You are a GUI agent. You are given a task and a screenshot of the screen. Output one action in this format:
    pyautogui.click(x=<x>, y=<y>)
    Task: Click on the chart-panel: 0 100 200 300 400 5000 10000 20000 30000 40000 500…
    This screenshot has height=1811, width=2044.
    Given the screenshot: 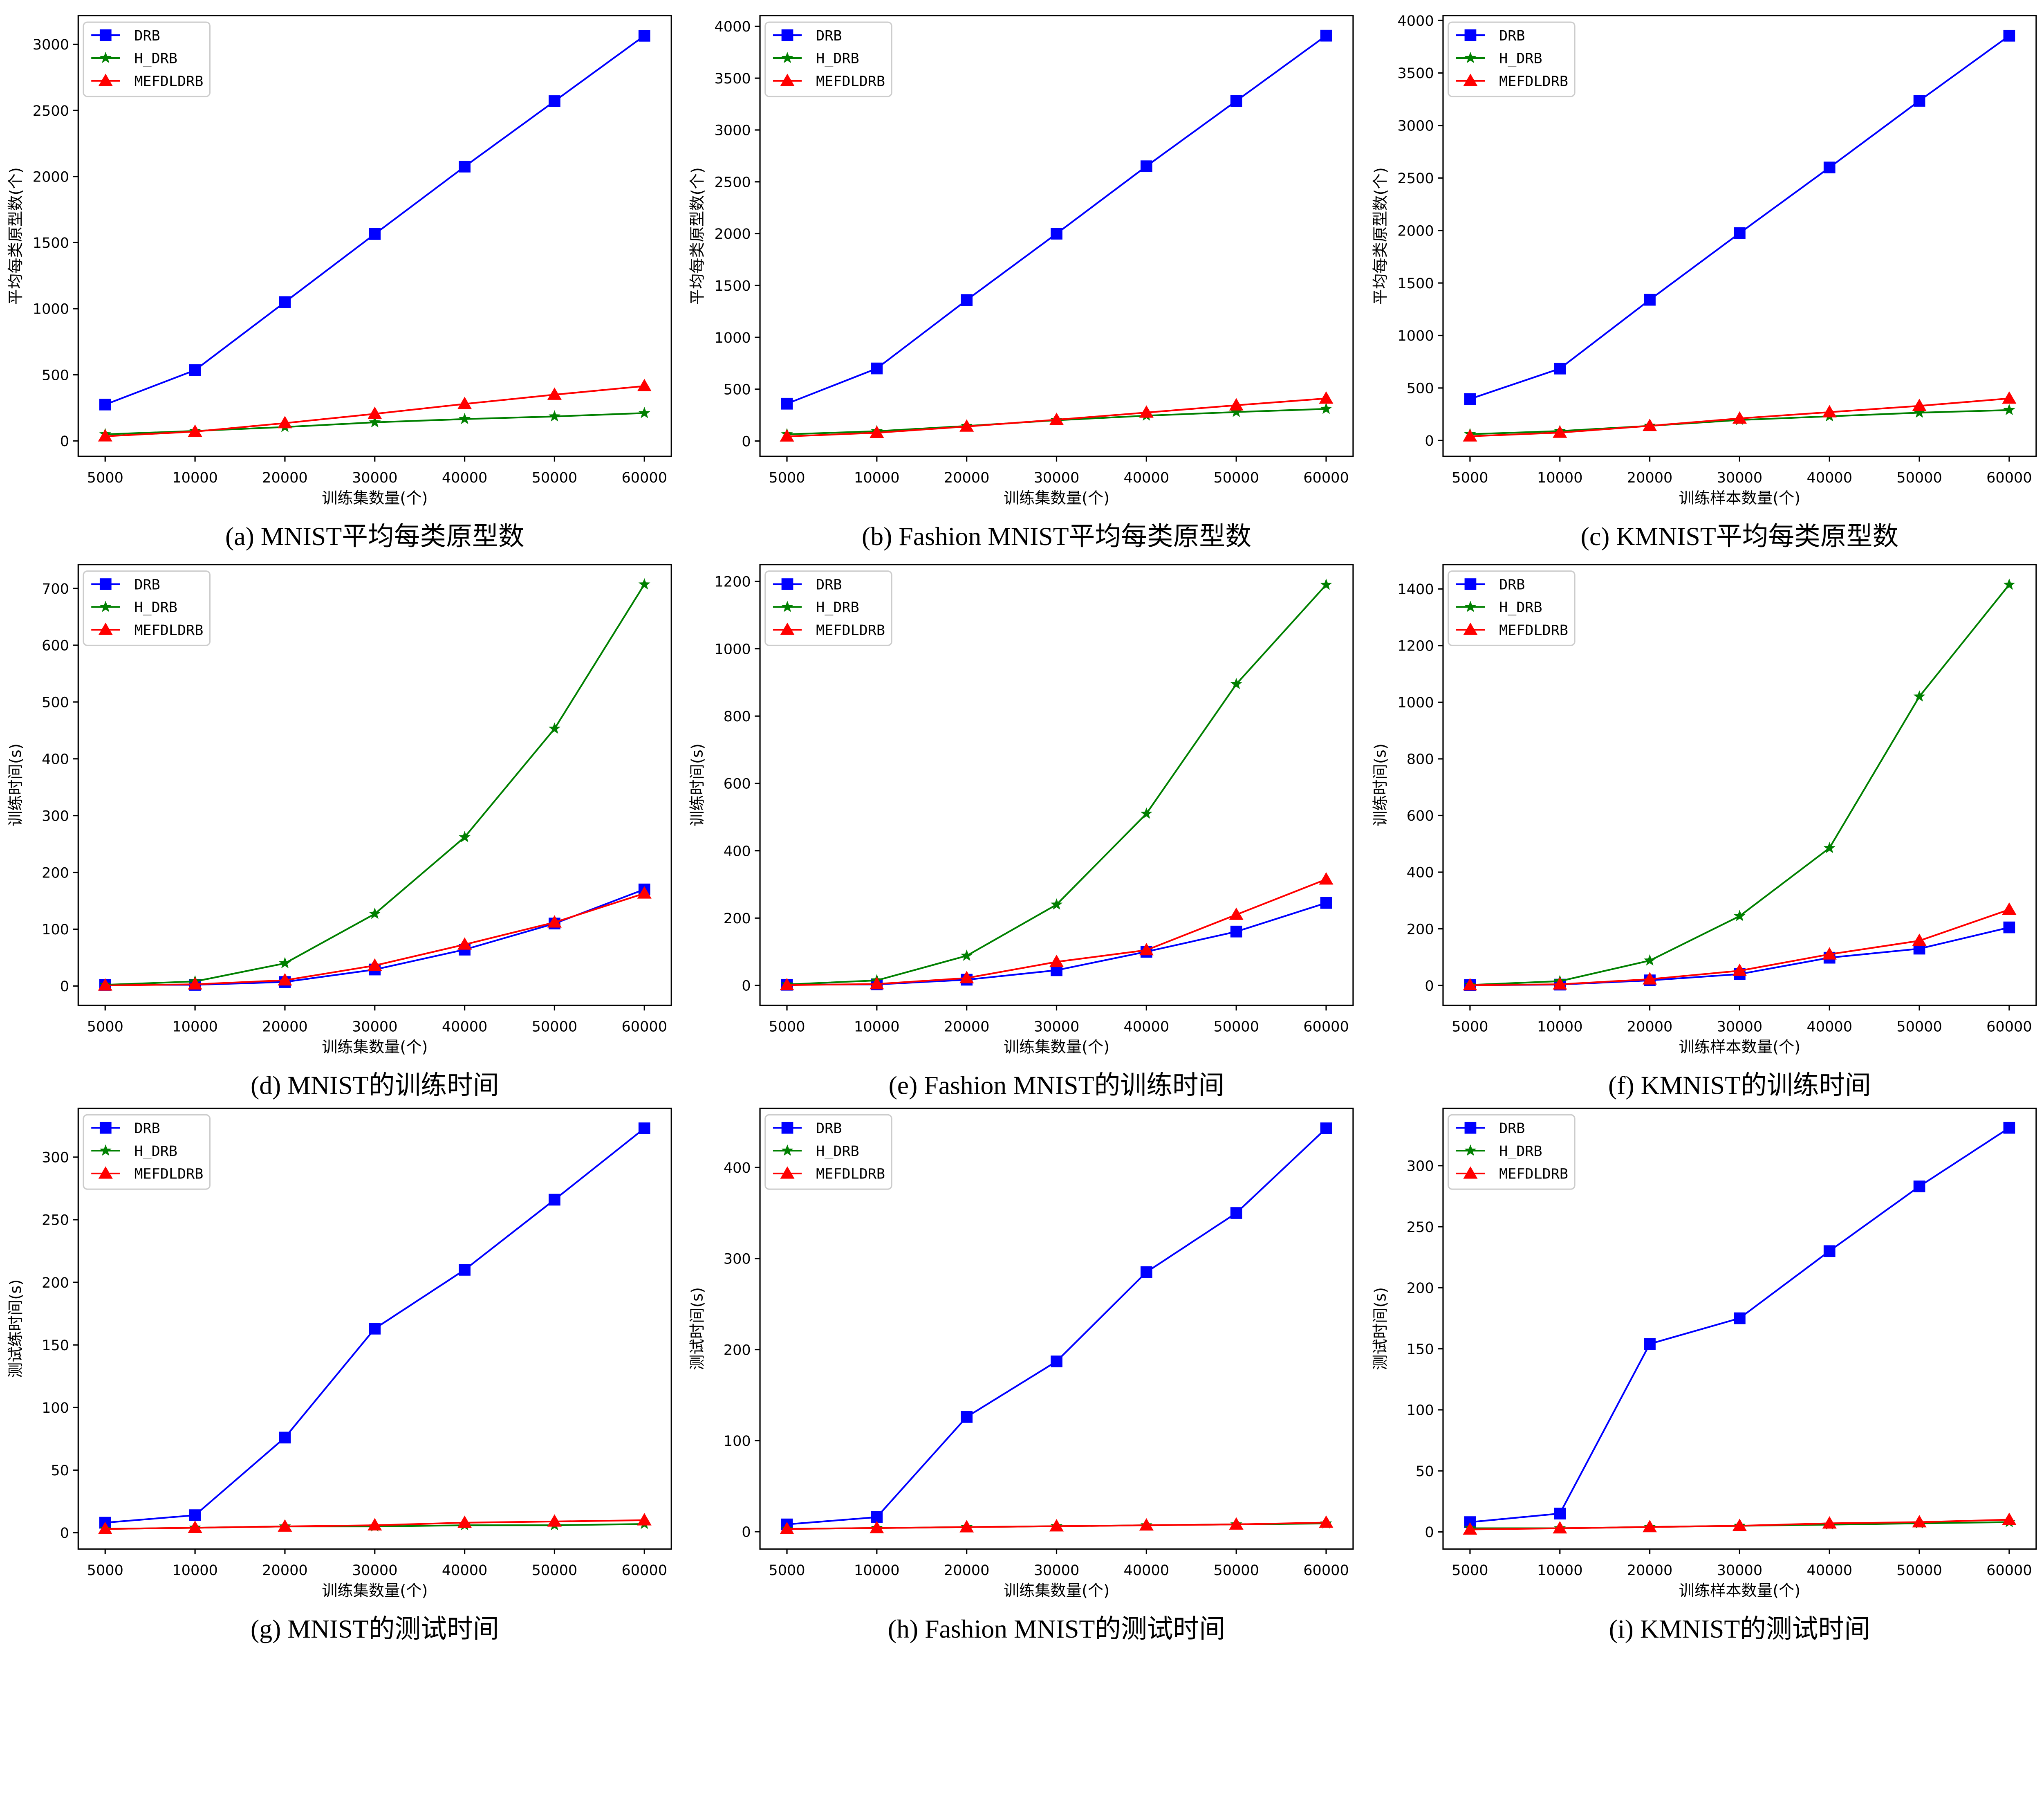 What is the action you would take?
    pyautogui.click(x=1021, y=1375)
    